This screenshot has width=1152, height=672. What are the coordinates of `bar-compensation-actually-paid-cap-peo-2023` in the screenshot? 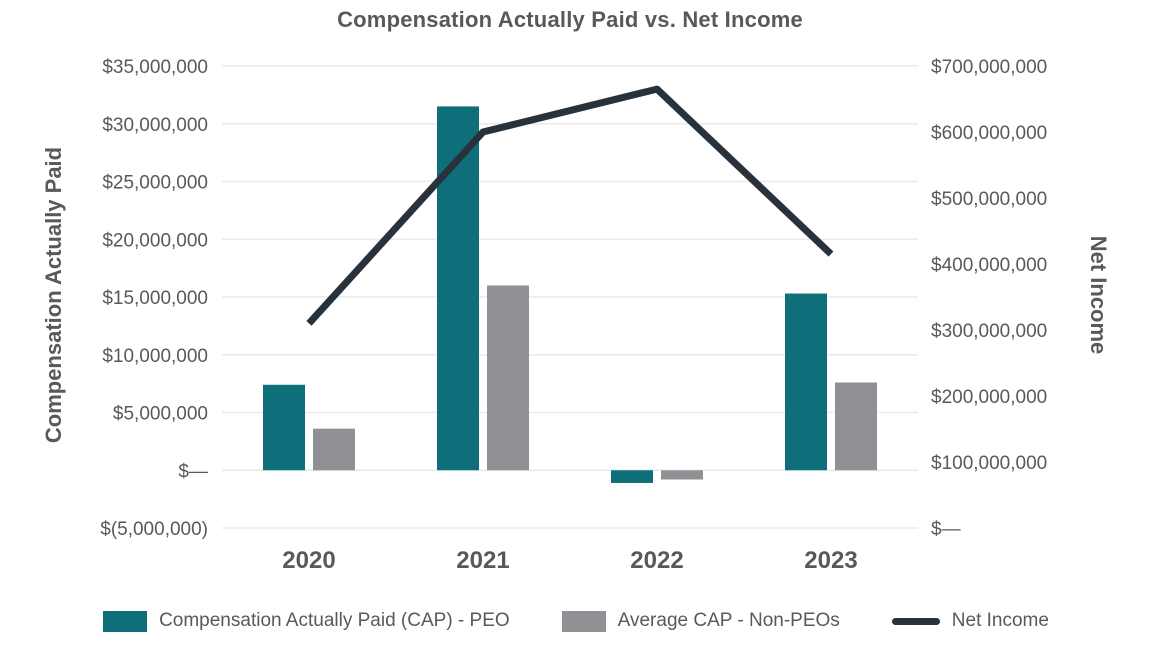 It's located at (806, 382).